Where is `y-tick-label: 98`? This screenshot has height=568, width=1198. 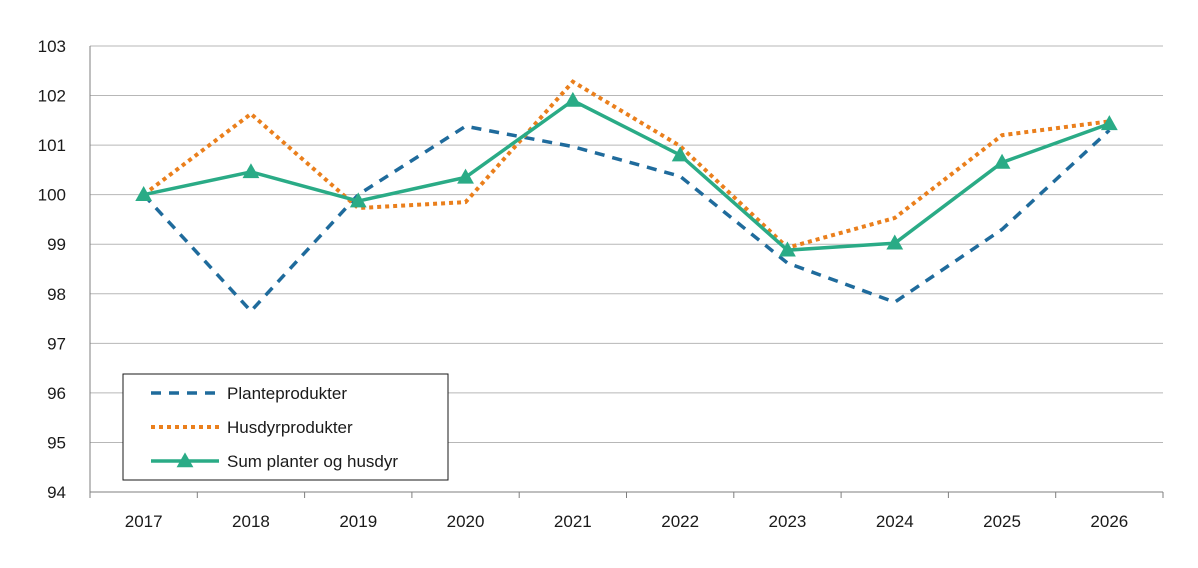 y-tick-label: 98 is located at coordinates (56, 294).